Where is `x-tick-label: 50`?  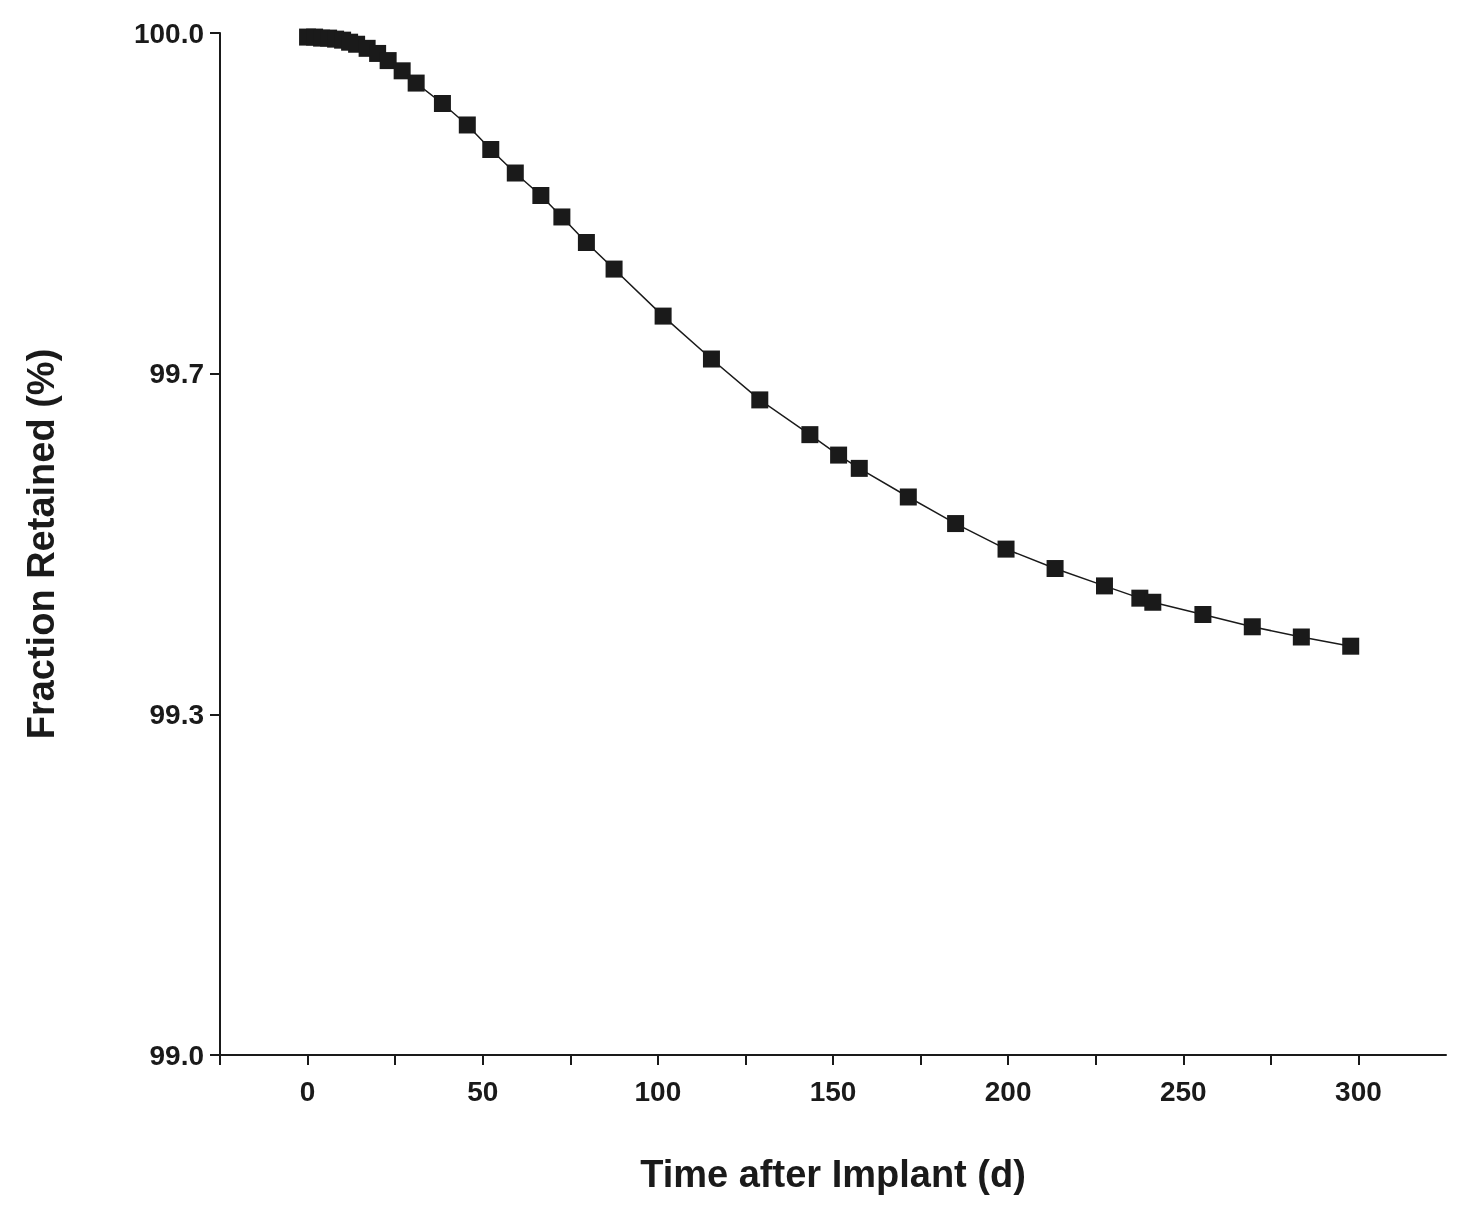
x-tick-label: 50 is located at coordinates (483, 1091).